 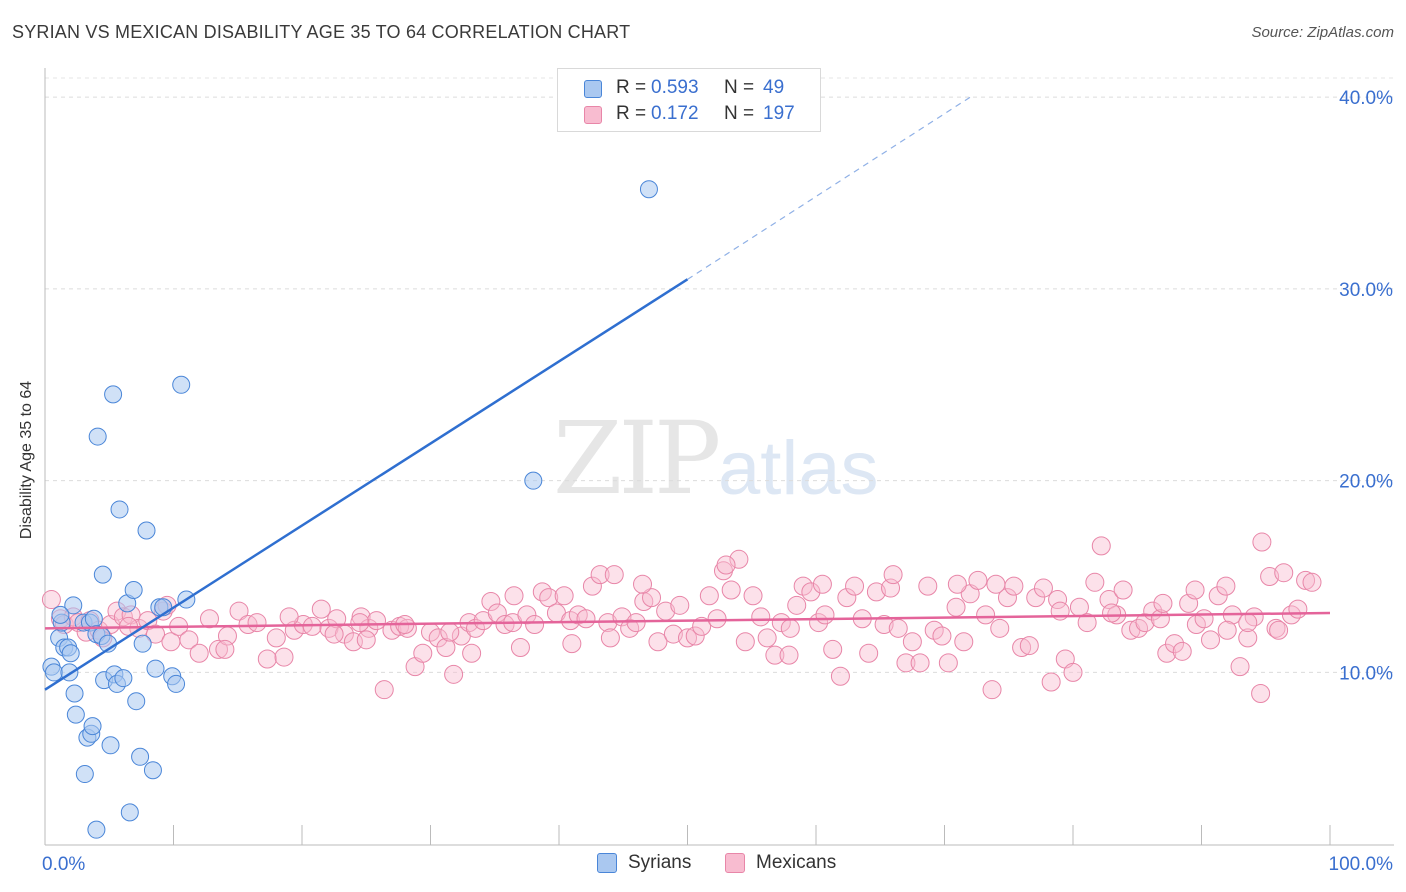 What do you see at coordinates (631, 87) in the screenshot?
I see `legend-r-label: R =` at bounding box center [631, 87].